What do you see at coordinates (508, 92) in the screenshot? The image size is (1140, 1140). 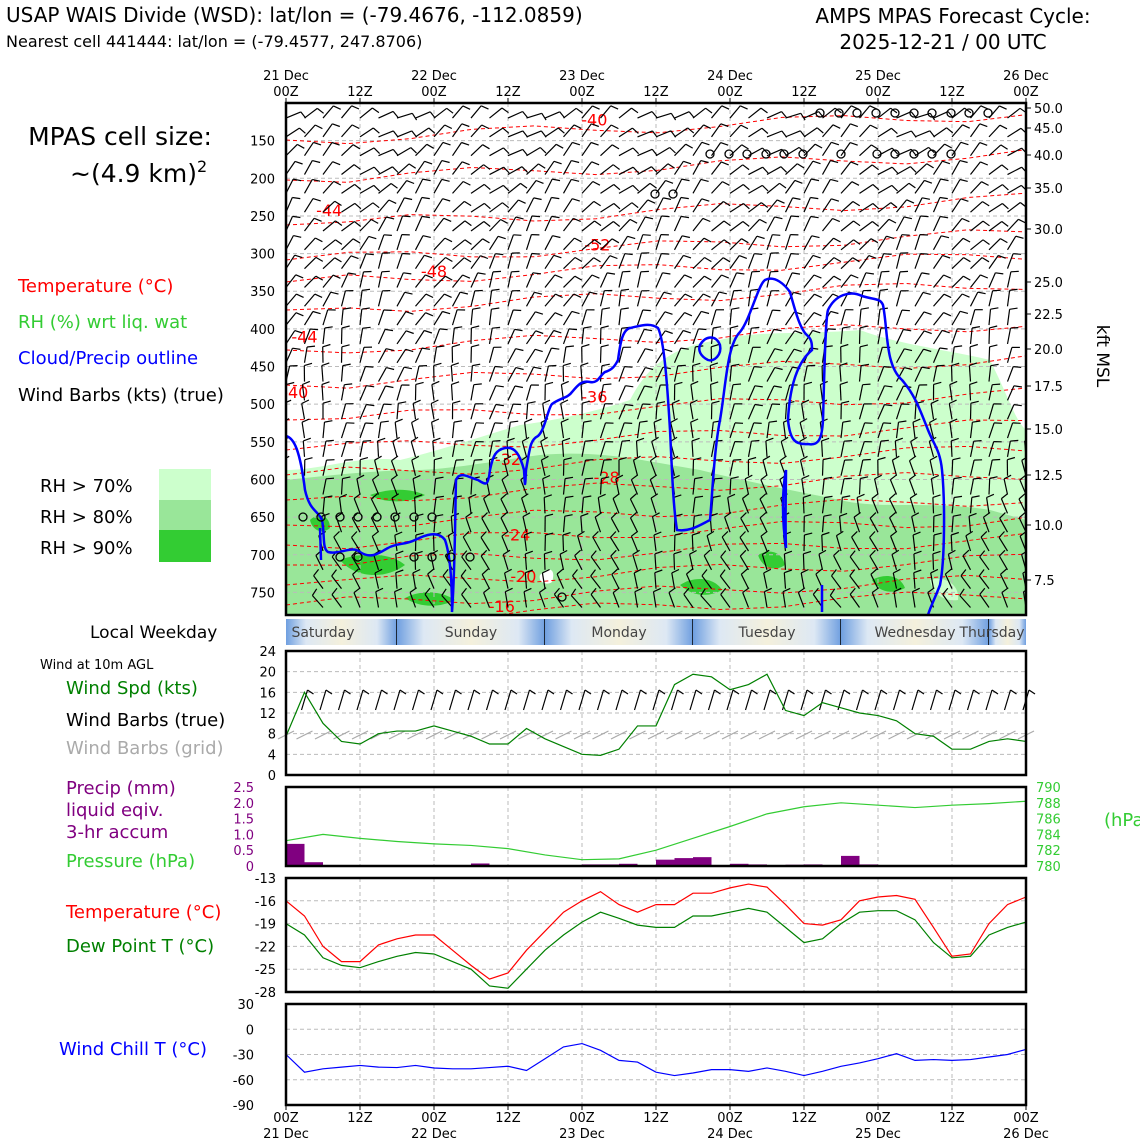 I see `hour-tick-label: 12Z` at bounding box center [508, 92].